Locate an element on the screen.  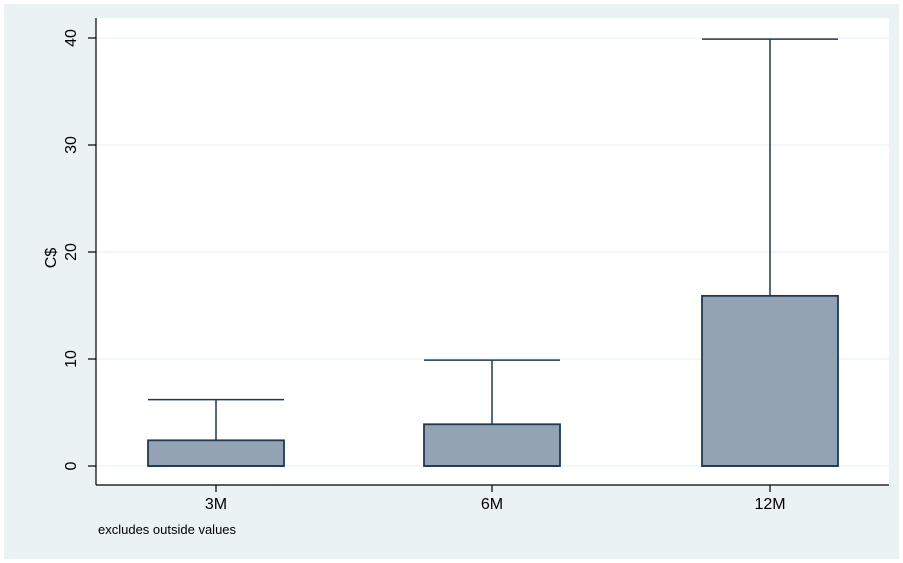
y-tick-labels: 0 10 20 30 40 is located at coordinates (71, 249).